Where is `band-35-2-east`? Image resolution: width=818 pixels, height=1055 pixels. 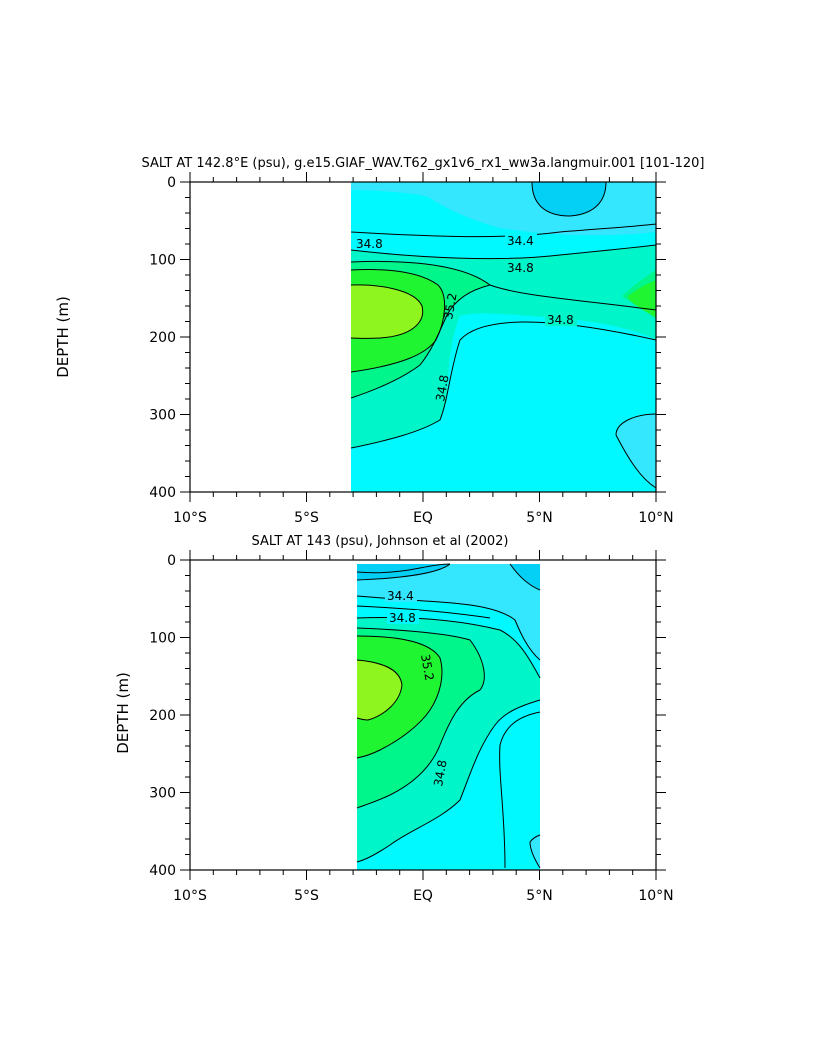 band-35-2-east is located at coordinates (642, 299).